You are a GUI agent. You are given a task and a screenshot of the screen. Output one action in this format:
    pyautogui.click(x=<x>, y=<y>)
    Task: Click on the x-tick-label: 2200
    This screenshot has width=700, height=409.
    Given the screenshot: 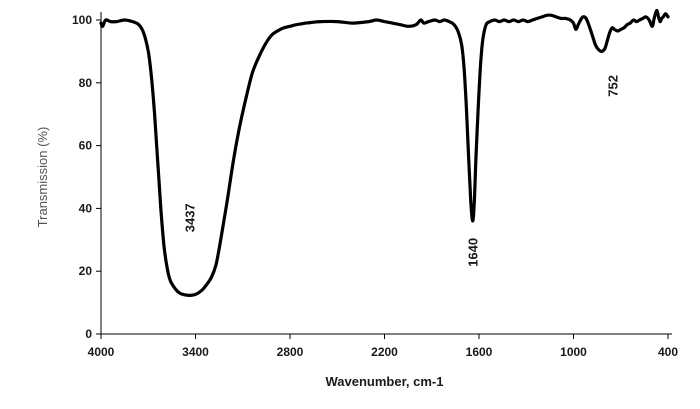 What is the action you would take?
    pyautogui.click(x=384, y=352)
    